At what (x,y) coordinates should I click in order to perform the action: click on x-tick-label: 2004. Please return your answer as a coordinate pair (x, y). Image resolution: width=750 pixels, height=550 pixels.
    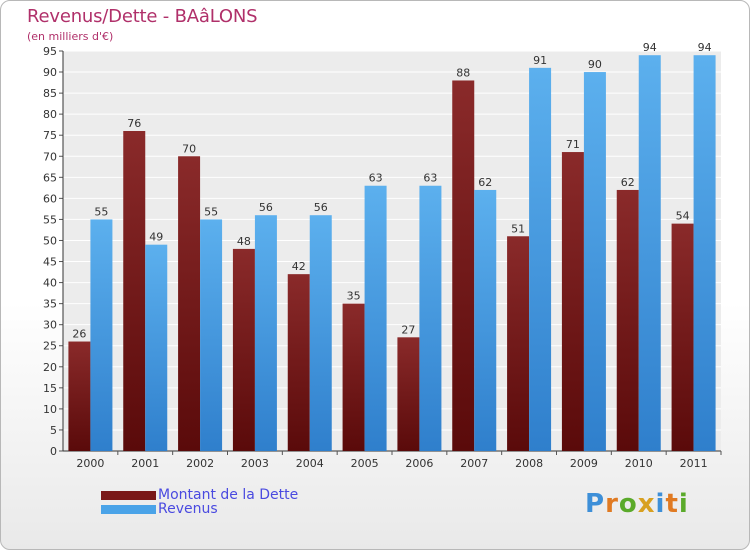
    Looking at the image, I should click on (310, 463).